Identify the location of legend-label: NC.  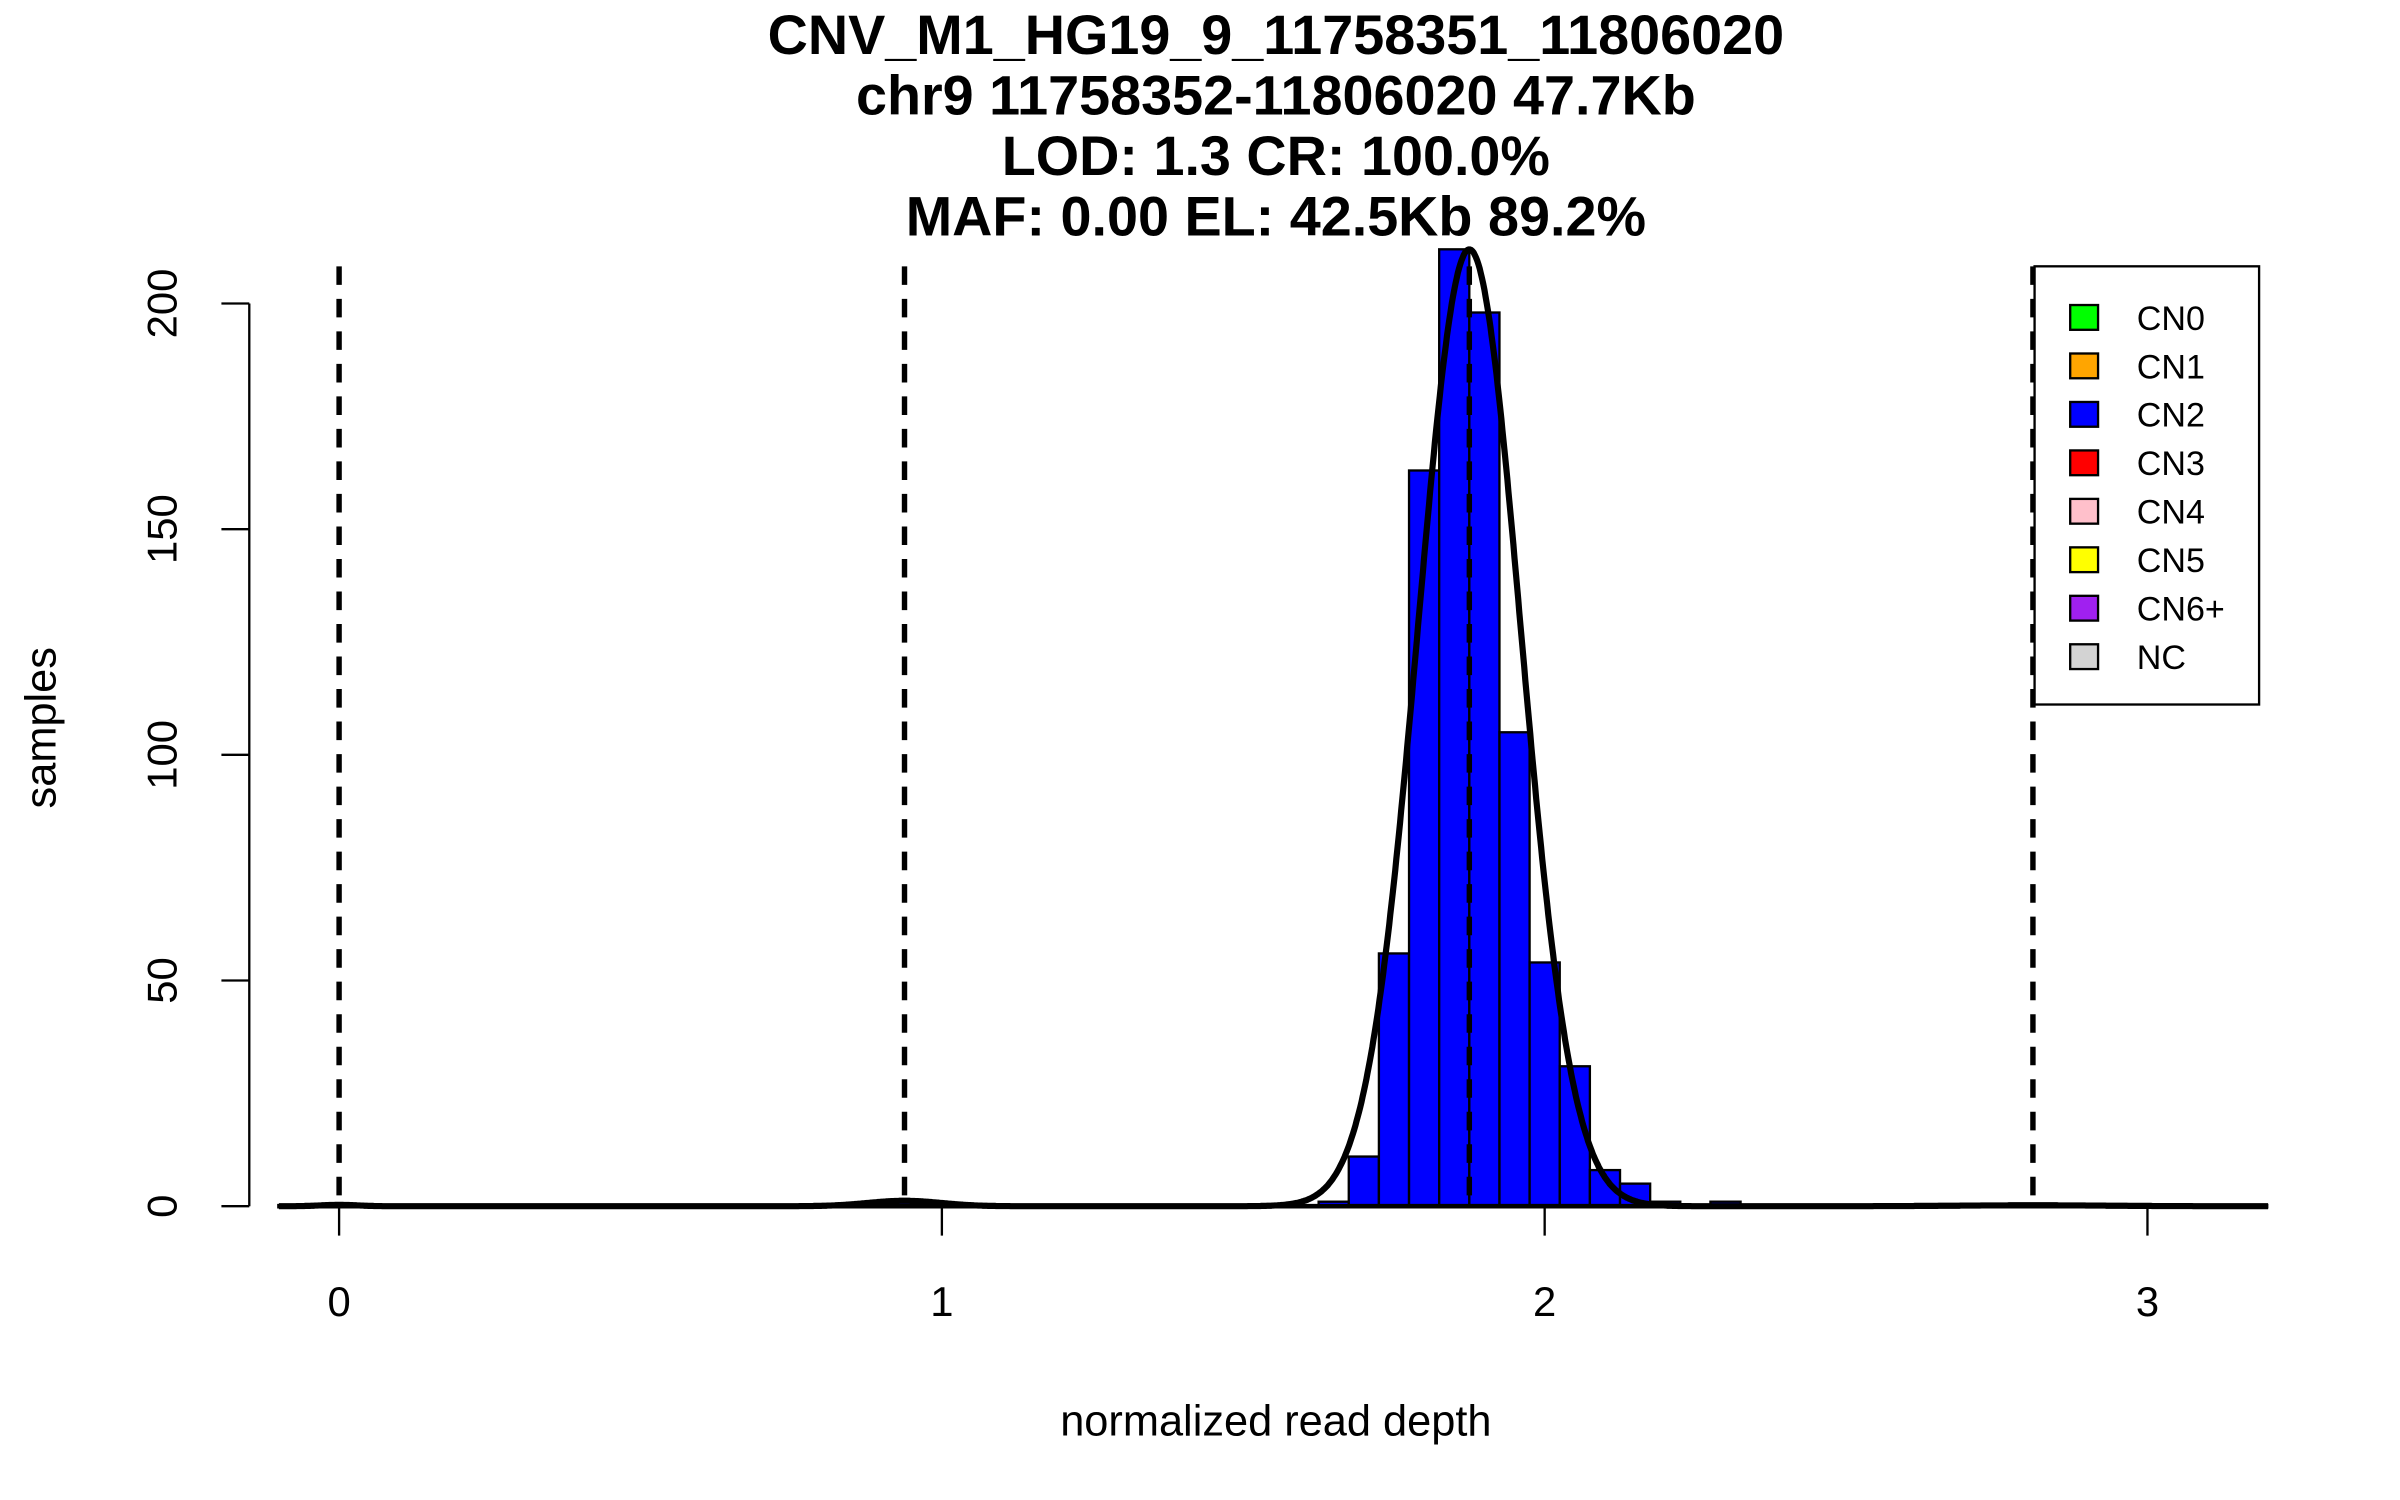
(2161, 658).